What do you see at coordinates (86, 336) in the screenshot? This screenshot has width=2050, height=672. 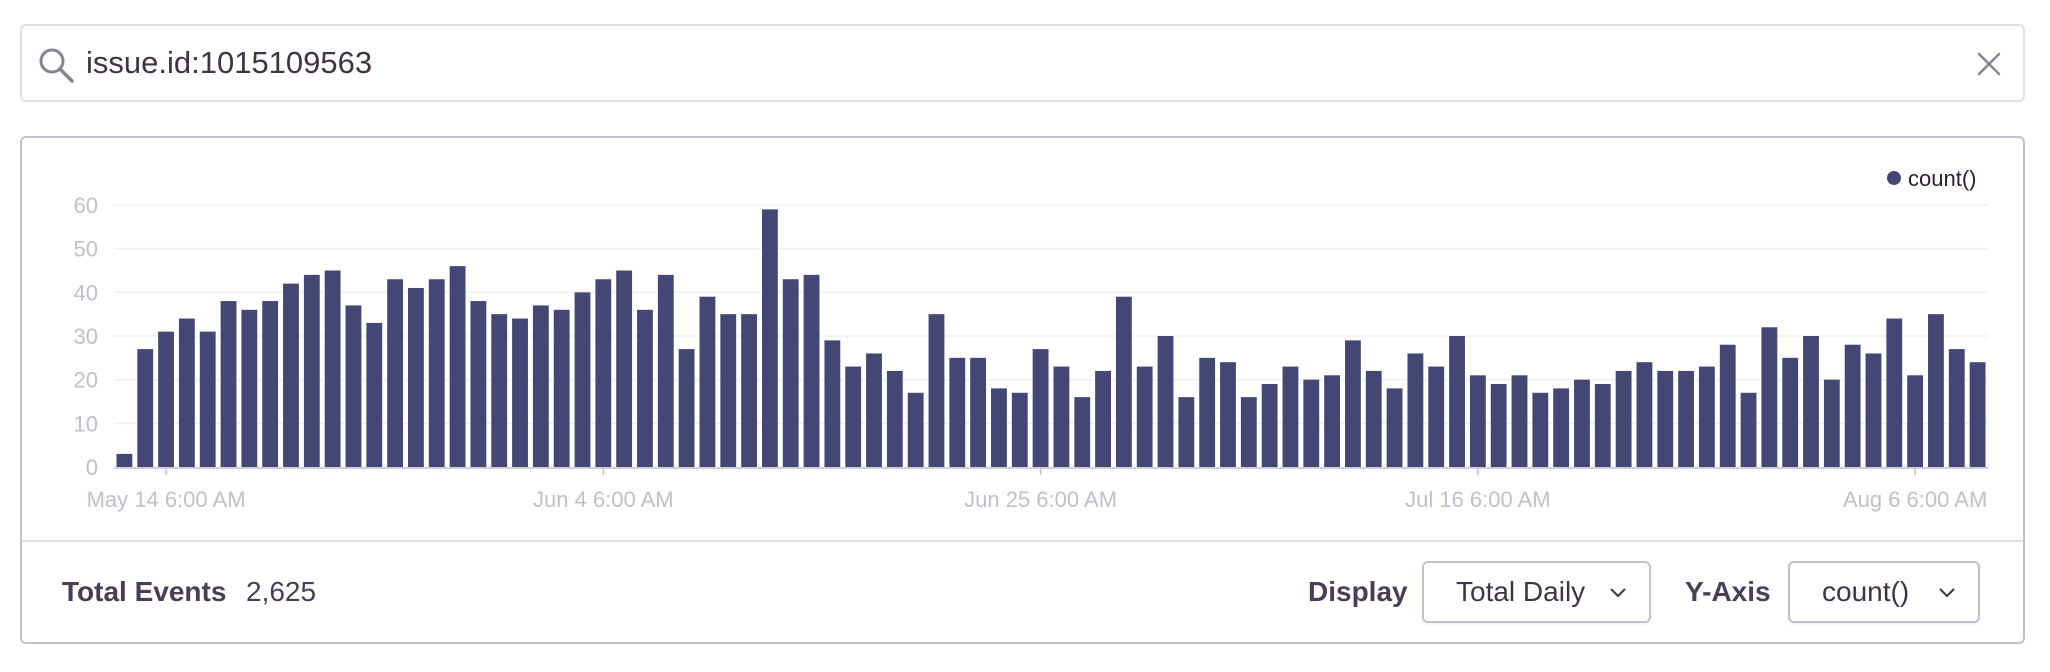 I see `y-tick-label: 30` at bounding box center [86, 336].